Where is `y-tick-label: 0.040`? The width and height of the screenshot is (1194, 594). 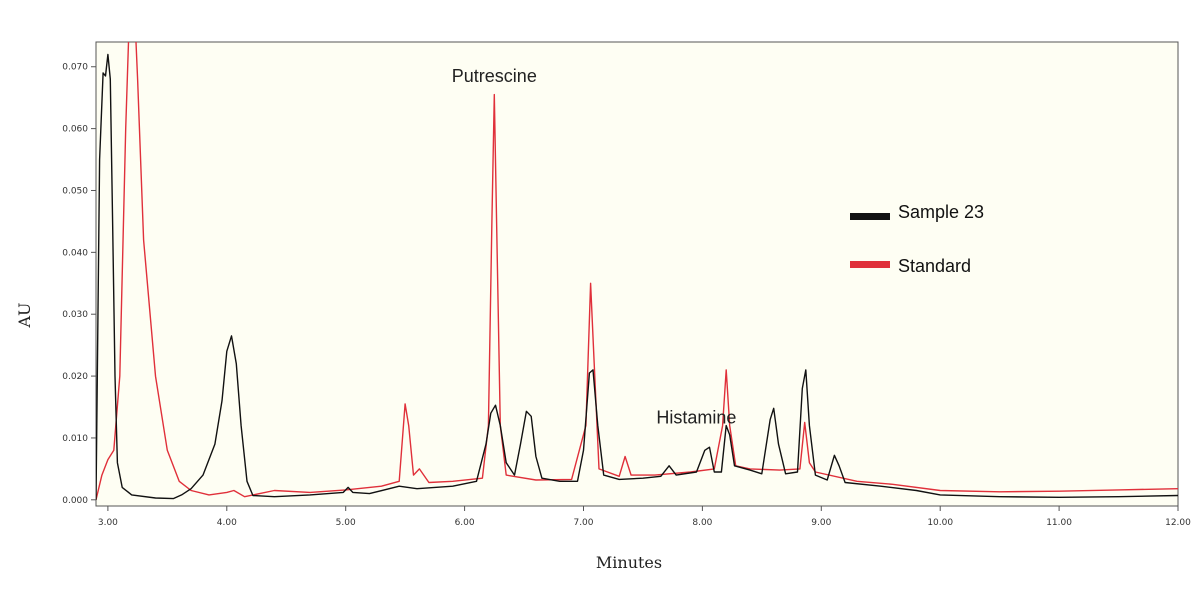
y-tick-label: 0.040 is located at coordinates (75, 253).